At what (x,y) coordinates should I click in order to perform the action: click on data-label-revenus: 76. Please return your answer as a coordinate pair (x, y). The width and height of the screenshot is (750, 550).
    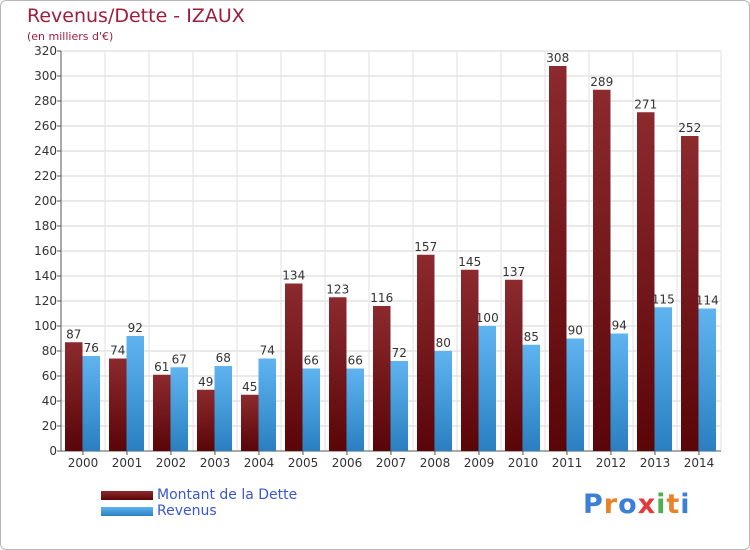
    Looking at the image, I should click on (91, 348).